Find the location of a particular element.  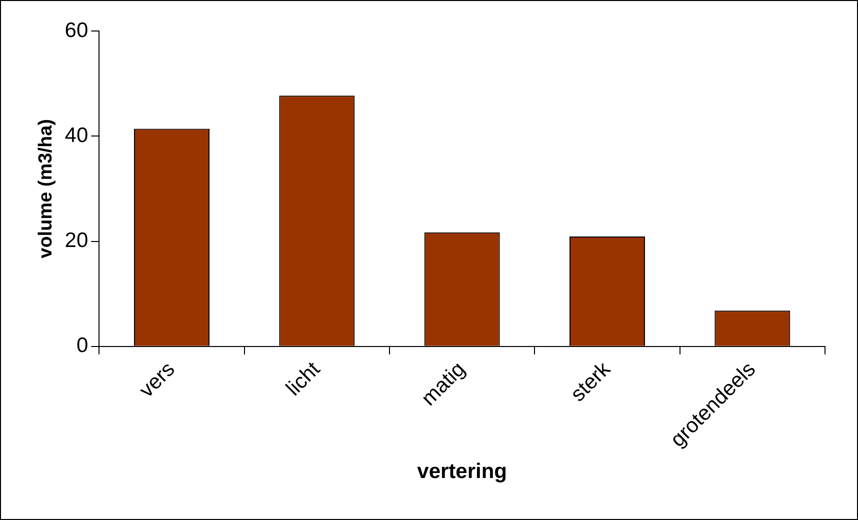

y-tick-label: 40 is located at coordinates (76, 135).